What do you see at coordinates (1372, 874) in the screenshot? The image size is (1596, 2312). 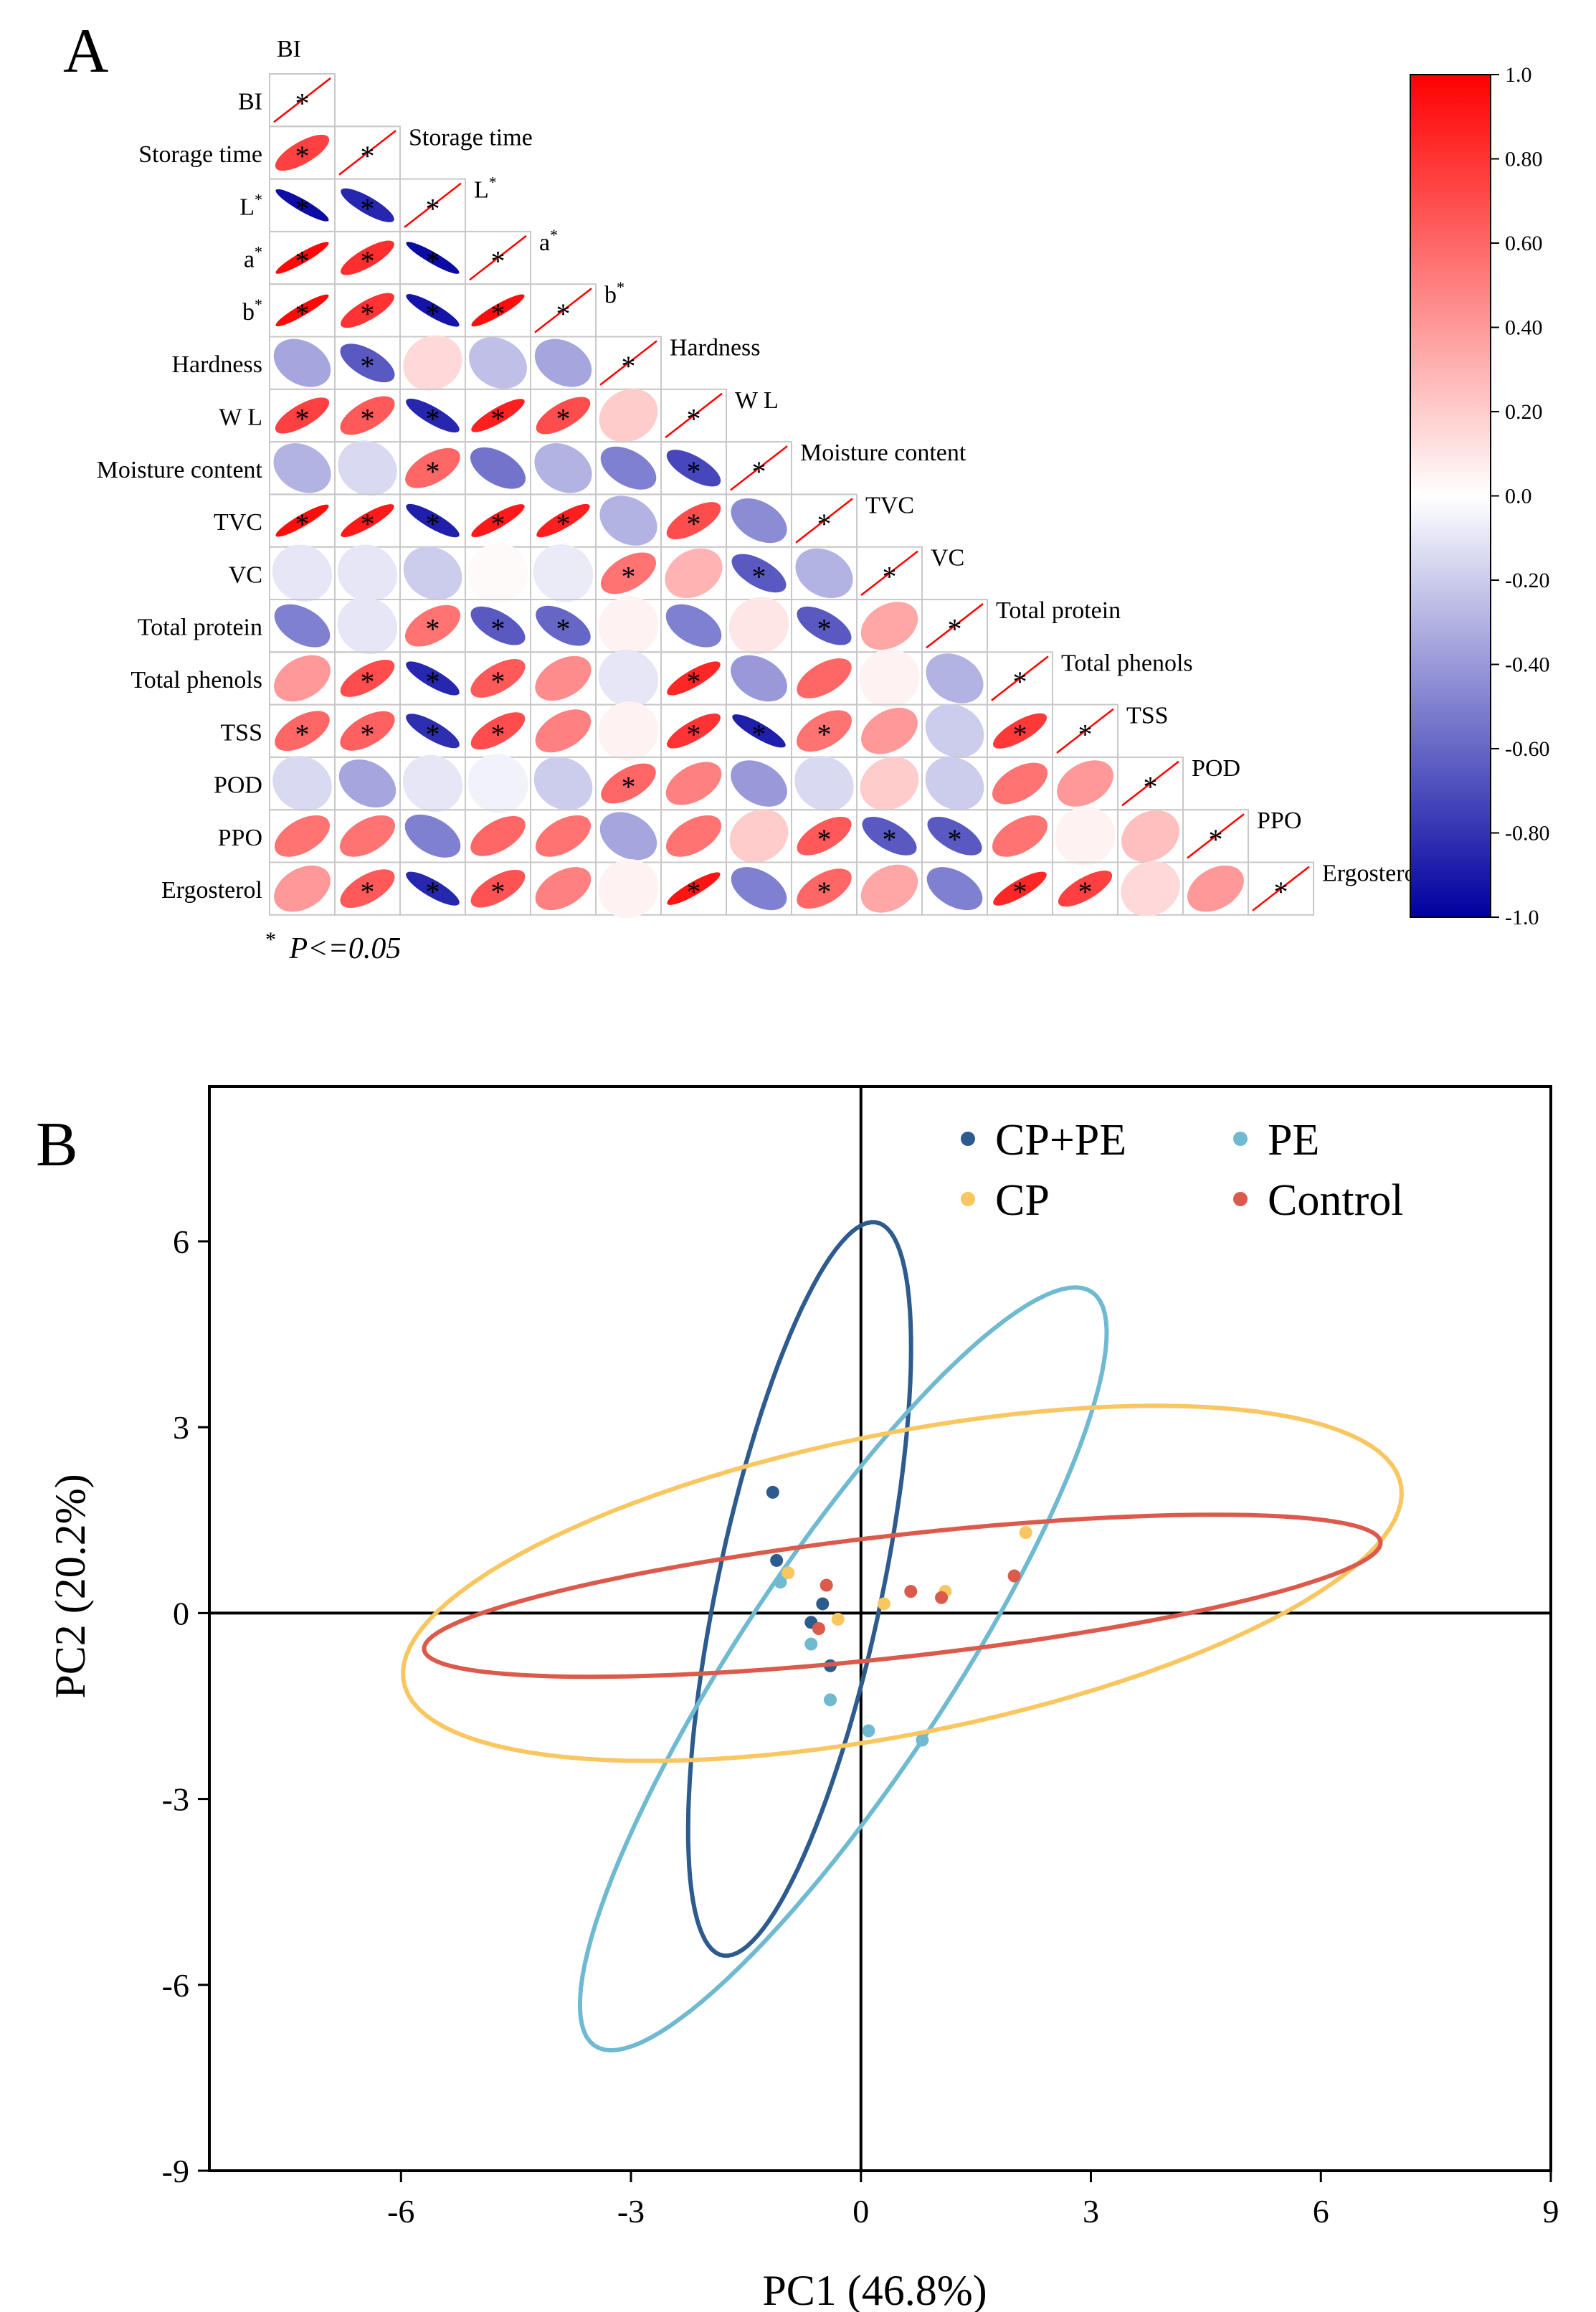 I see `diagonal-label-15: Ergosterol` at bounding box center [1372, 874].